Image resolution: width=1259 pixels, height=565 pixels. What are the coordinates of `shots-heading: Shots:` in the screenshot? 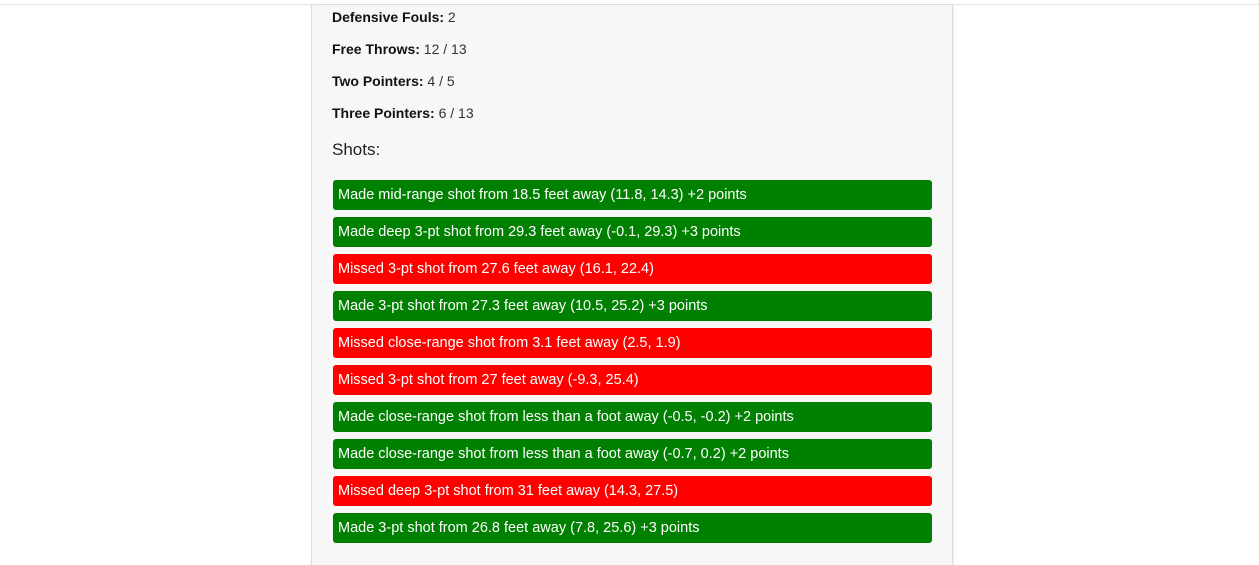 It's located at (356, 149).